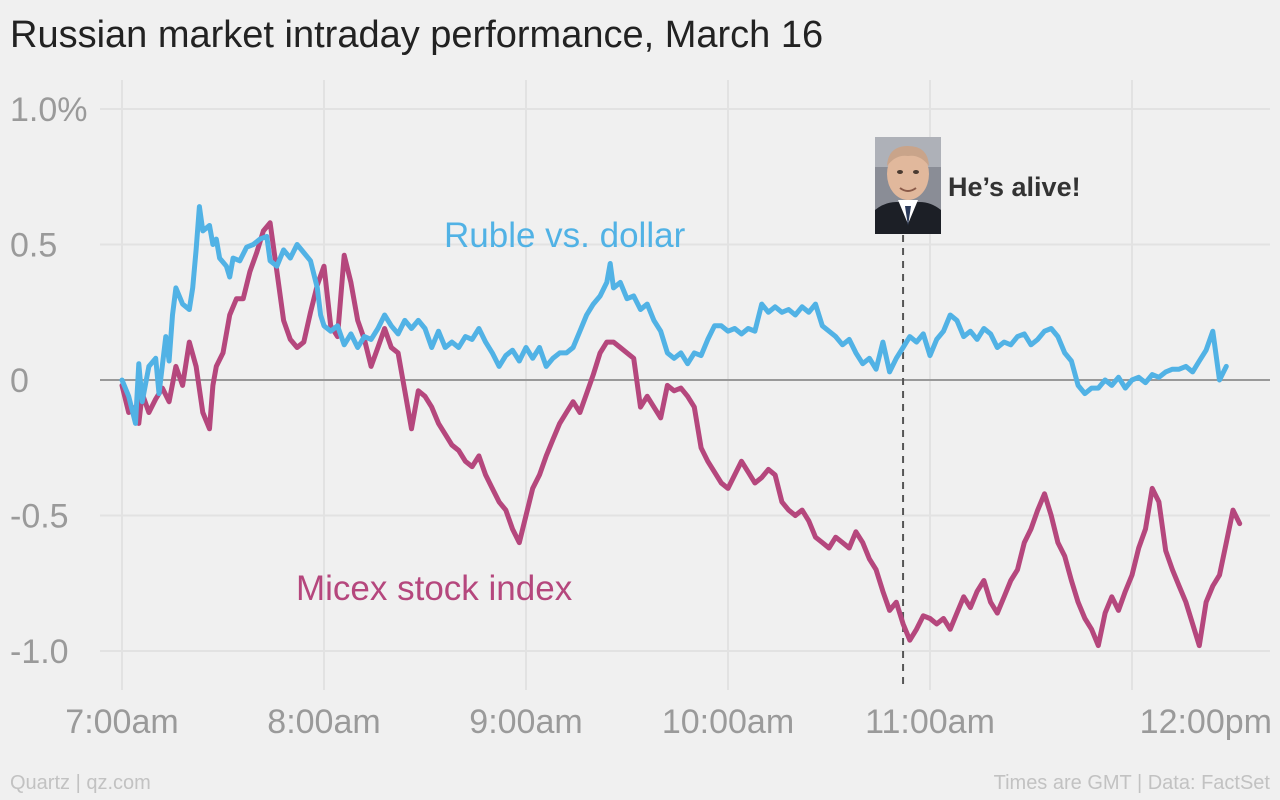 The image size is (1280, 800). I want to click on y-tick-label: -0.5, so click(39, 517).